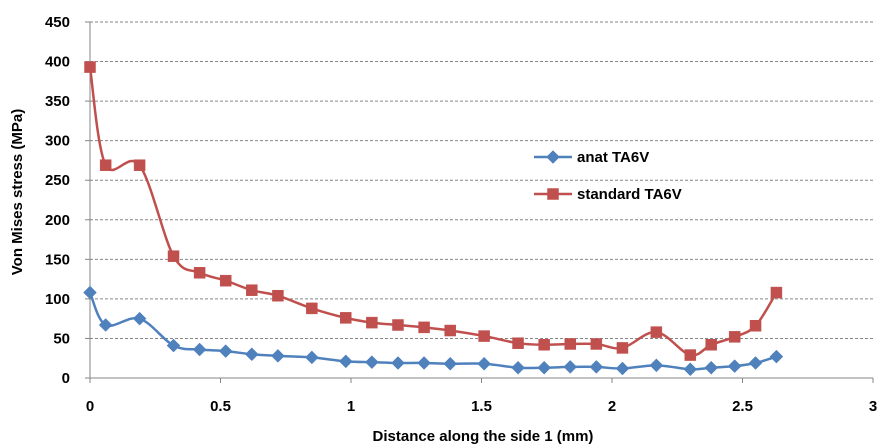  Describe the element at coordinates (57, 299) in the screenshot. I see `y-tick-label-2: 100` at that location.